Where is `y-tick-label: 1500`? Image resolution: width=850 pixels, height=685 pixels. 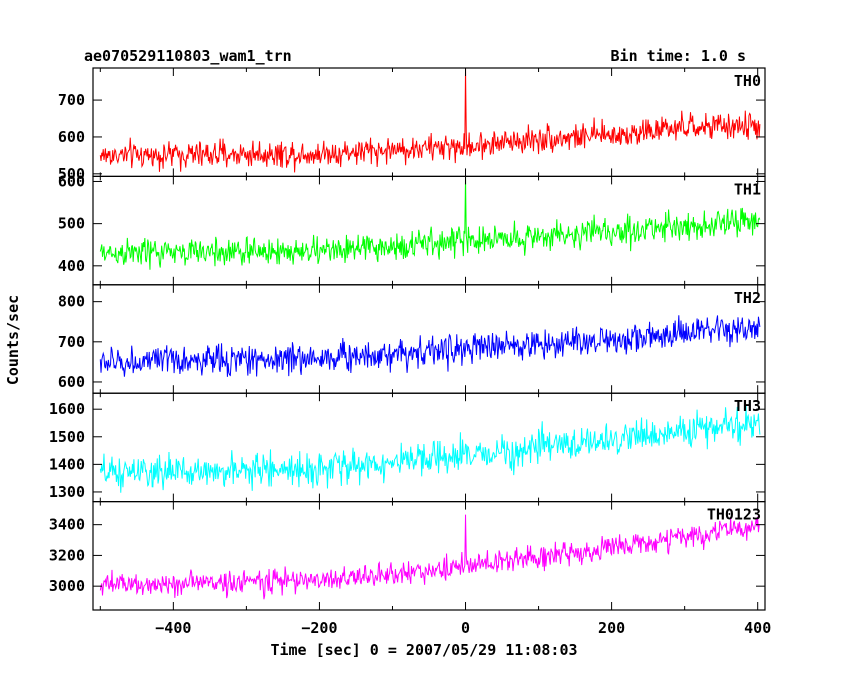
y-tick-label: 1500 is located at coordinates (67, 437).